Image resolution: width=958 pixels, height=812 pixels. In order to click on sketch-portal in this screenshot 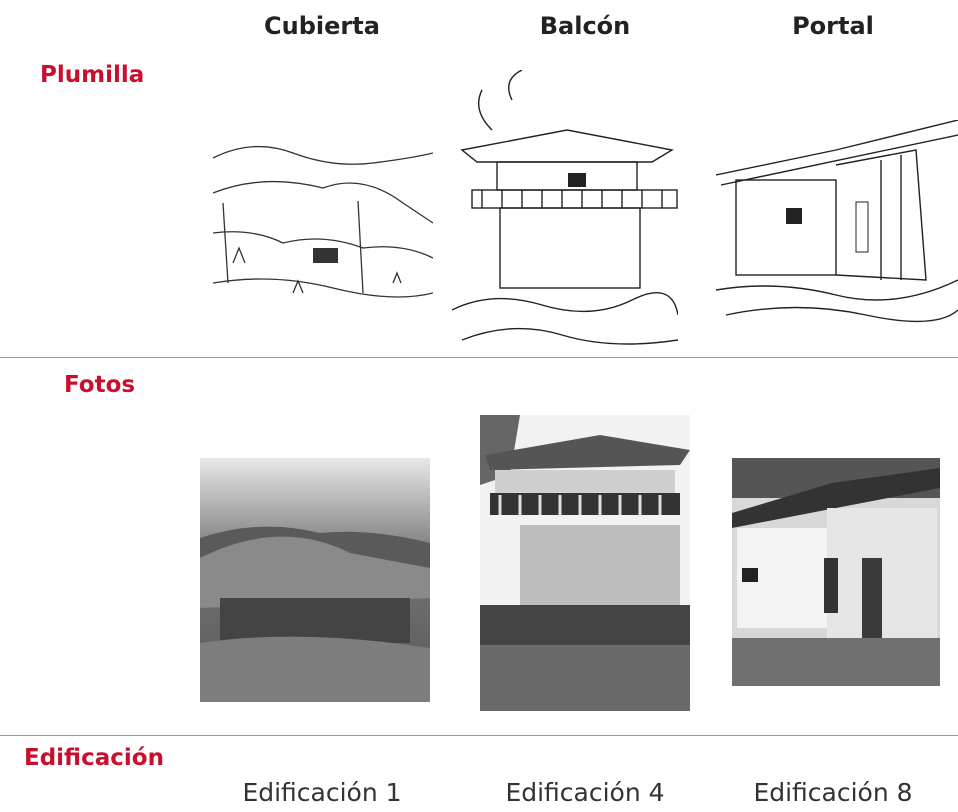, I will do `click(837, 221)`.